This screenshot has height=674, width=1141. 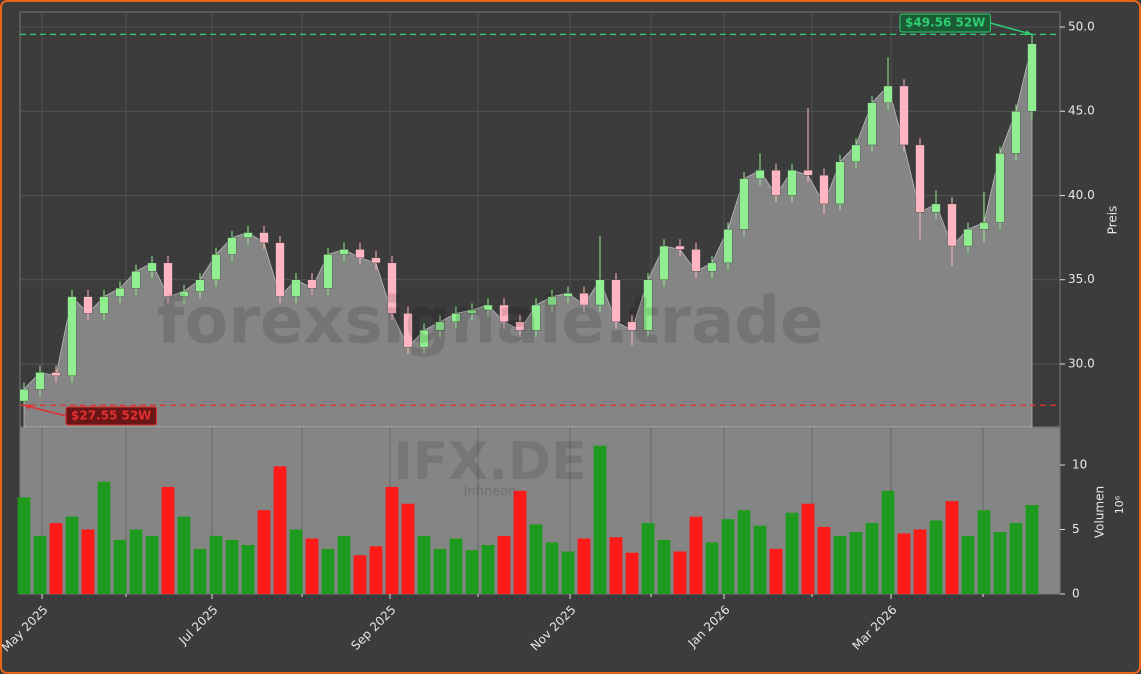 I want to click on hline-arrow, so click(x=45, y=410).